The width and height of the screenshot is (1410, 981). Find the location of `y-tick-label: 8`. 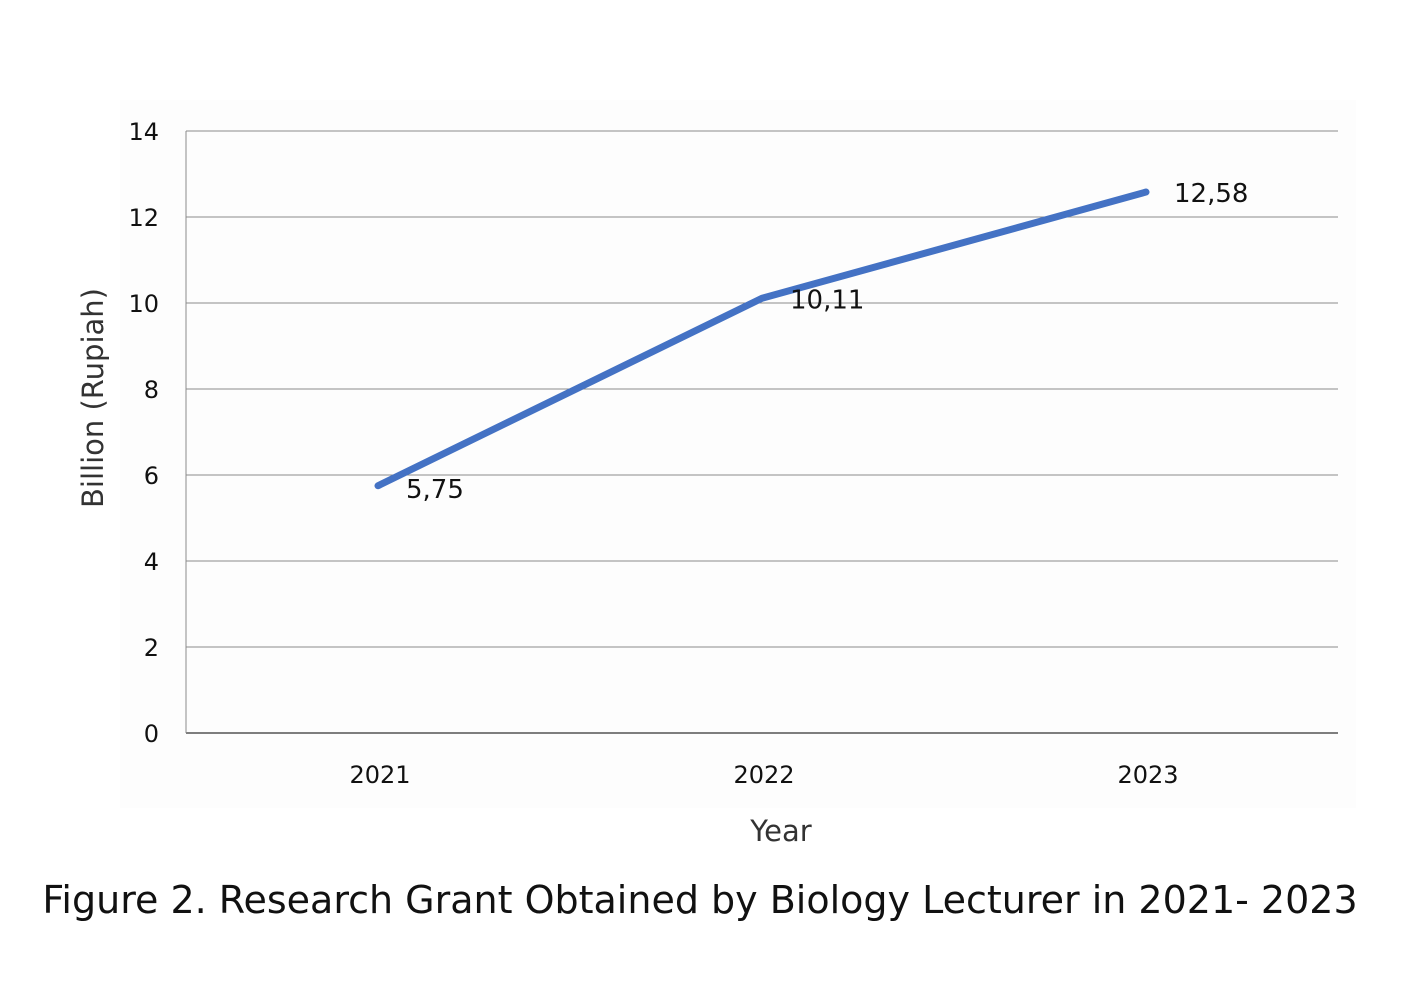

y-tick-label: 8 is located at coordinates (151, 390).